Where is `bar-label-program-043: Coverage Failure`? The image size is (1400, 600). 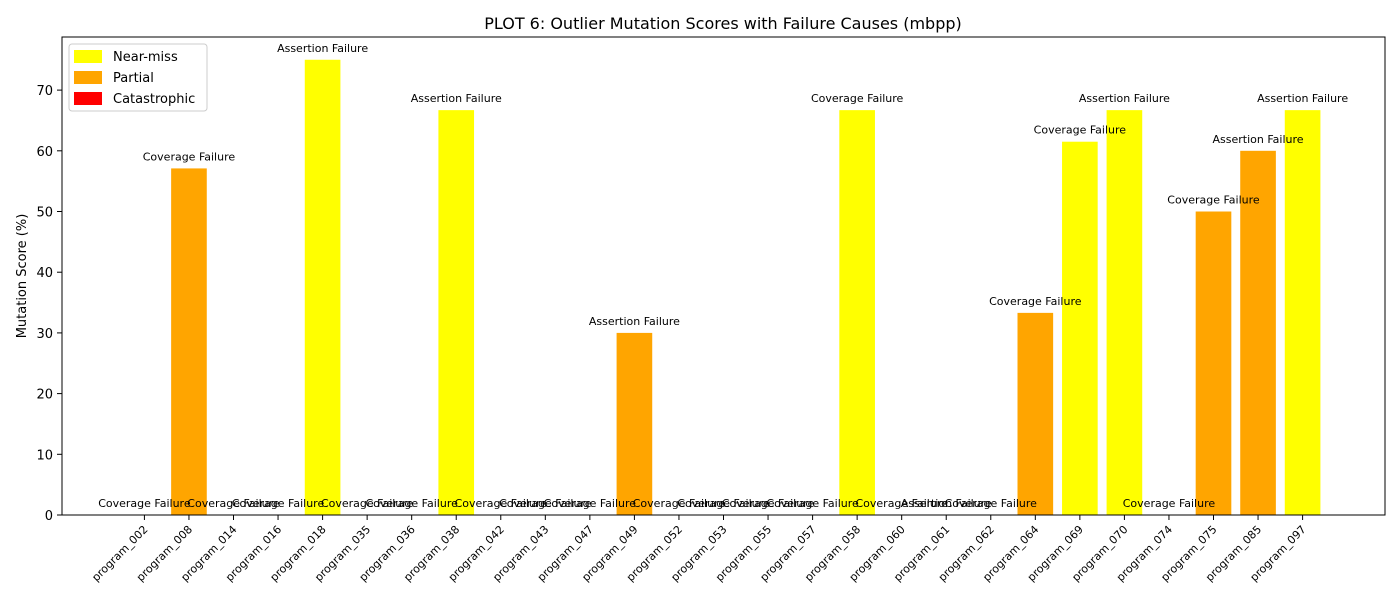
bar-label-program-043: Coverage Failure is located at coordinates (545, 503).